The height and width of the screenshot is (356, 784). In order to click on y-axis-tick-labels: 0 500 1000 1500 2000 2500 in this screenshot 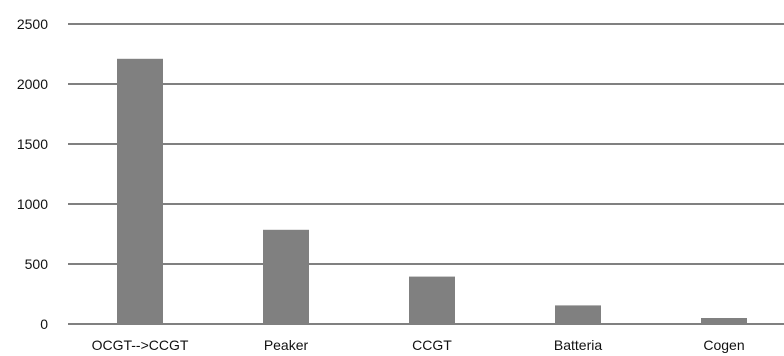, I will do `click(32, 174)`.